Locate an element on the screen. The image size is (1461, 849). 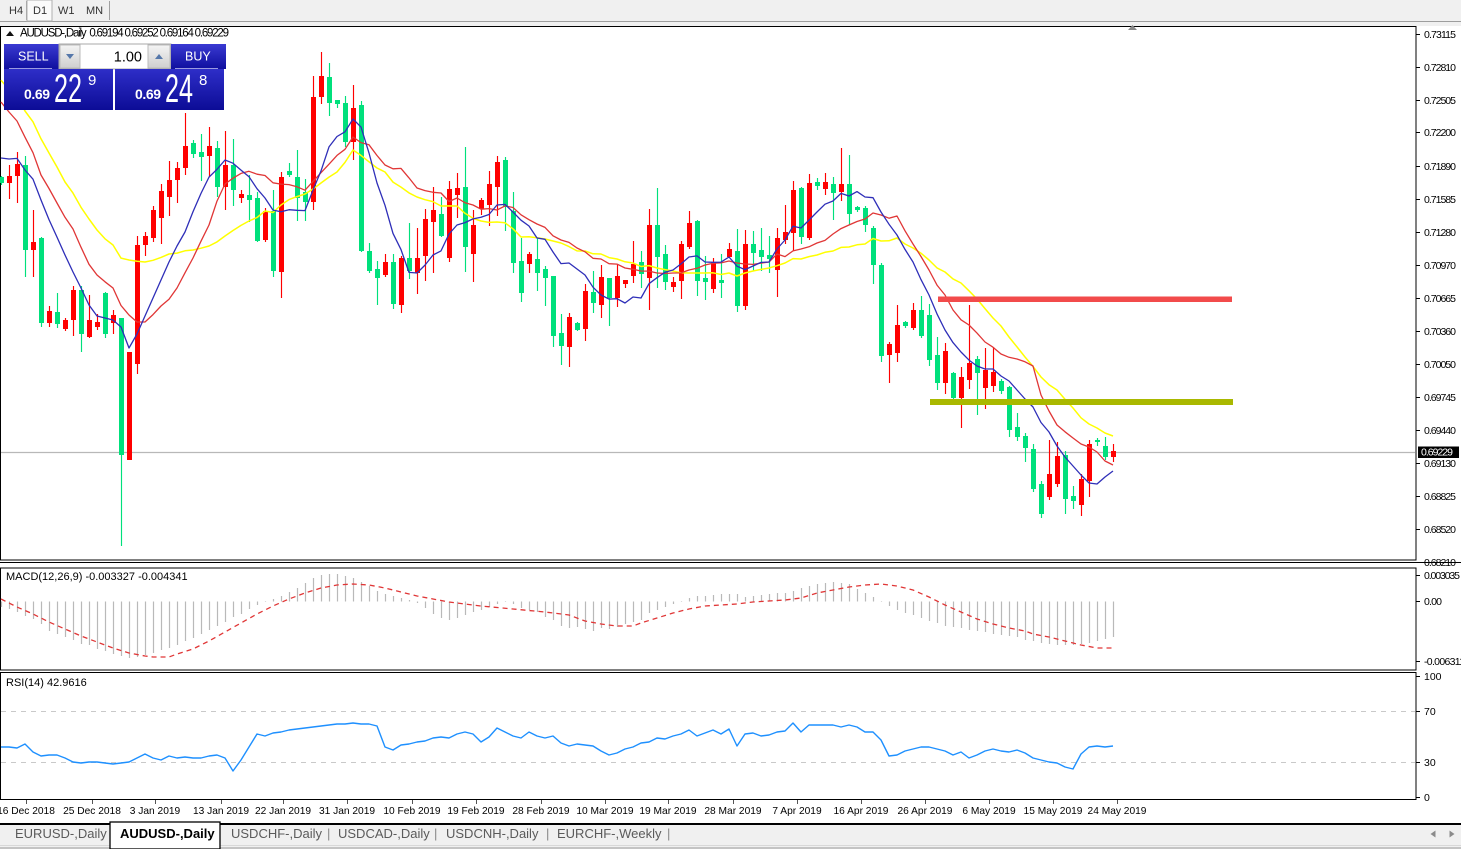
svg-text:MACD(12,26,9) -0.003327 -0.004: MACD(12,26,9) -0.003327 -0.004341 is located at coordinates (97, 577).